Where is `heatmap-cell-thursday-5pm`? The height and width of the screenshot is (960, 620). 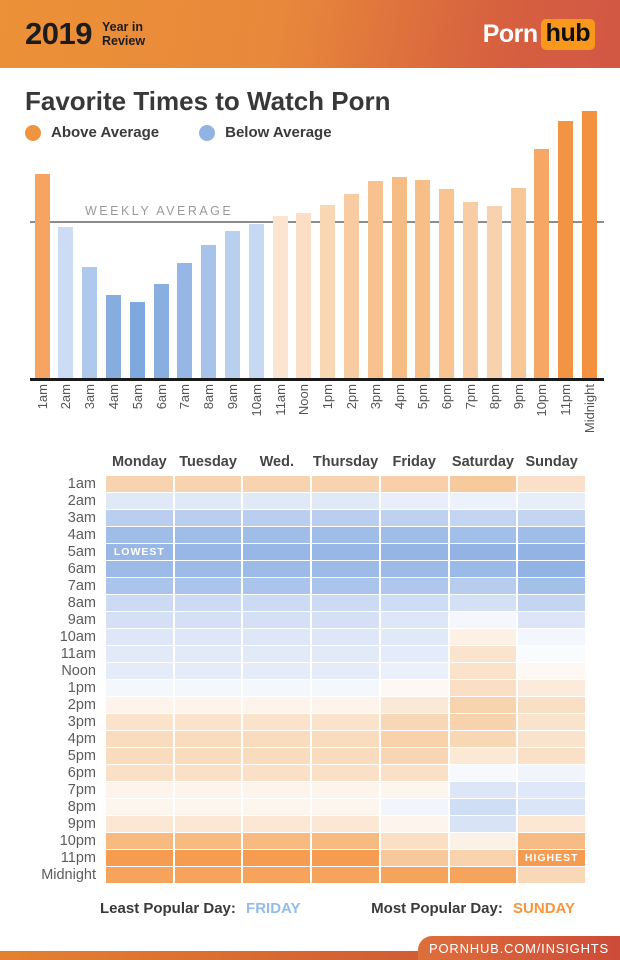 heatmap-cell-thursday-5pm is located at coordinates (345, 756).